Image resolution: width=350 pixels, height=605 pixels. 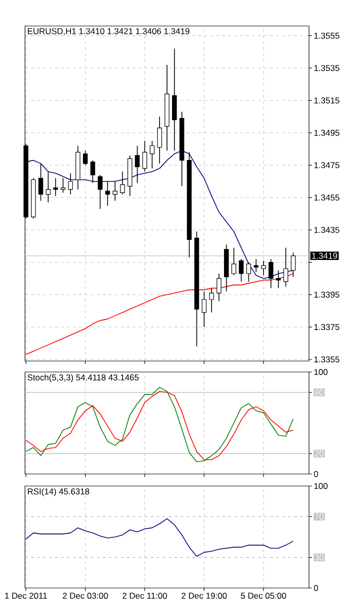 I want to click on x-tick-label: 2 Dec 11:00, so click(x=144, y=595).